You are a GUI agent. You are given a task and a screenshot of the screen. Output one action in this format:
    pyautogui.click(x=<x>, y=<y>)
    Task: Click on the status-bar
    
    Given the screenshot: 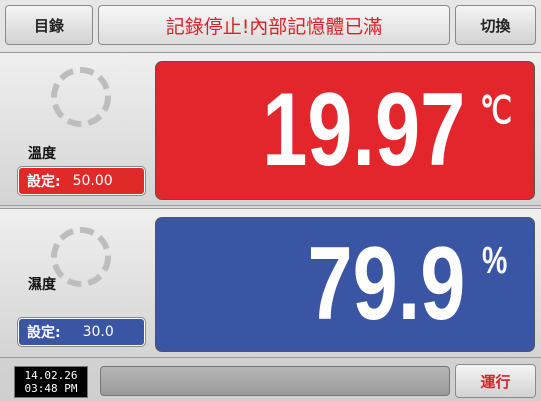 What is the action you would take?
    pyautogui.click(x=275, y=381)
    